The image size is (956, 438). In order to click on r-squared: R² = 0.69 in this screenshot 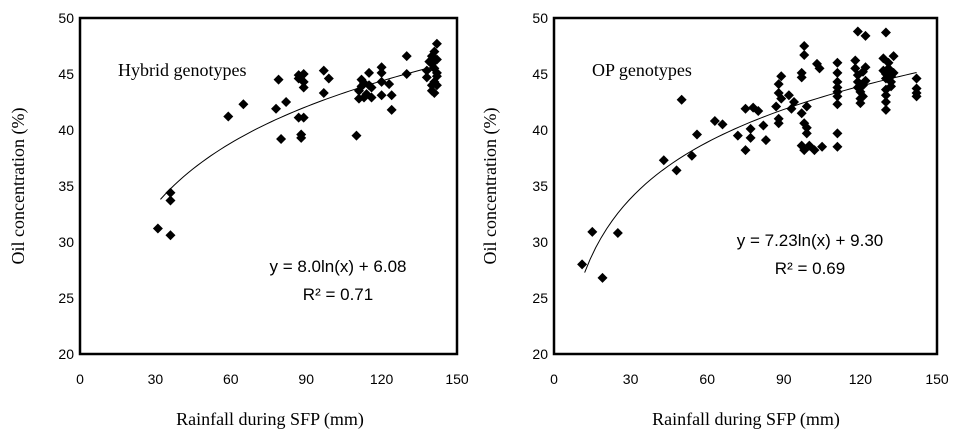, I will do `click(810, 268)`.